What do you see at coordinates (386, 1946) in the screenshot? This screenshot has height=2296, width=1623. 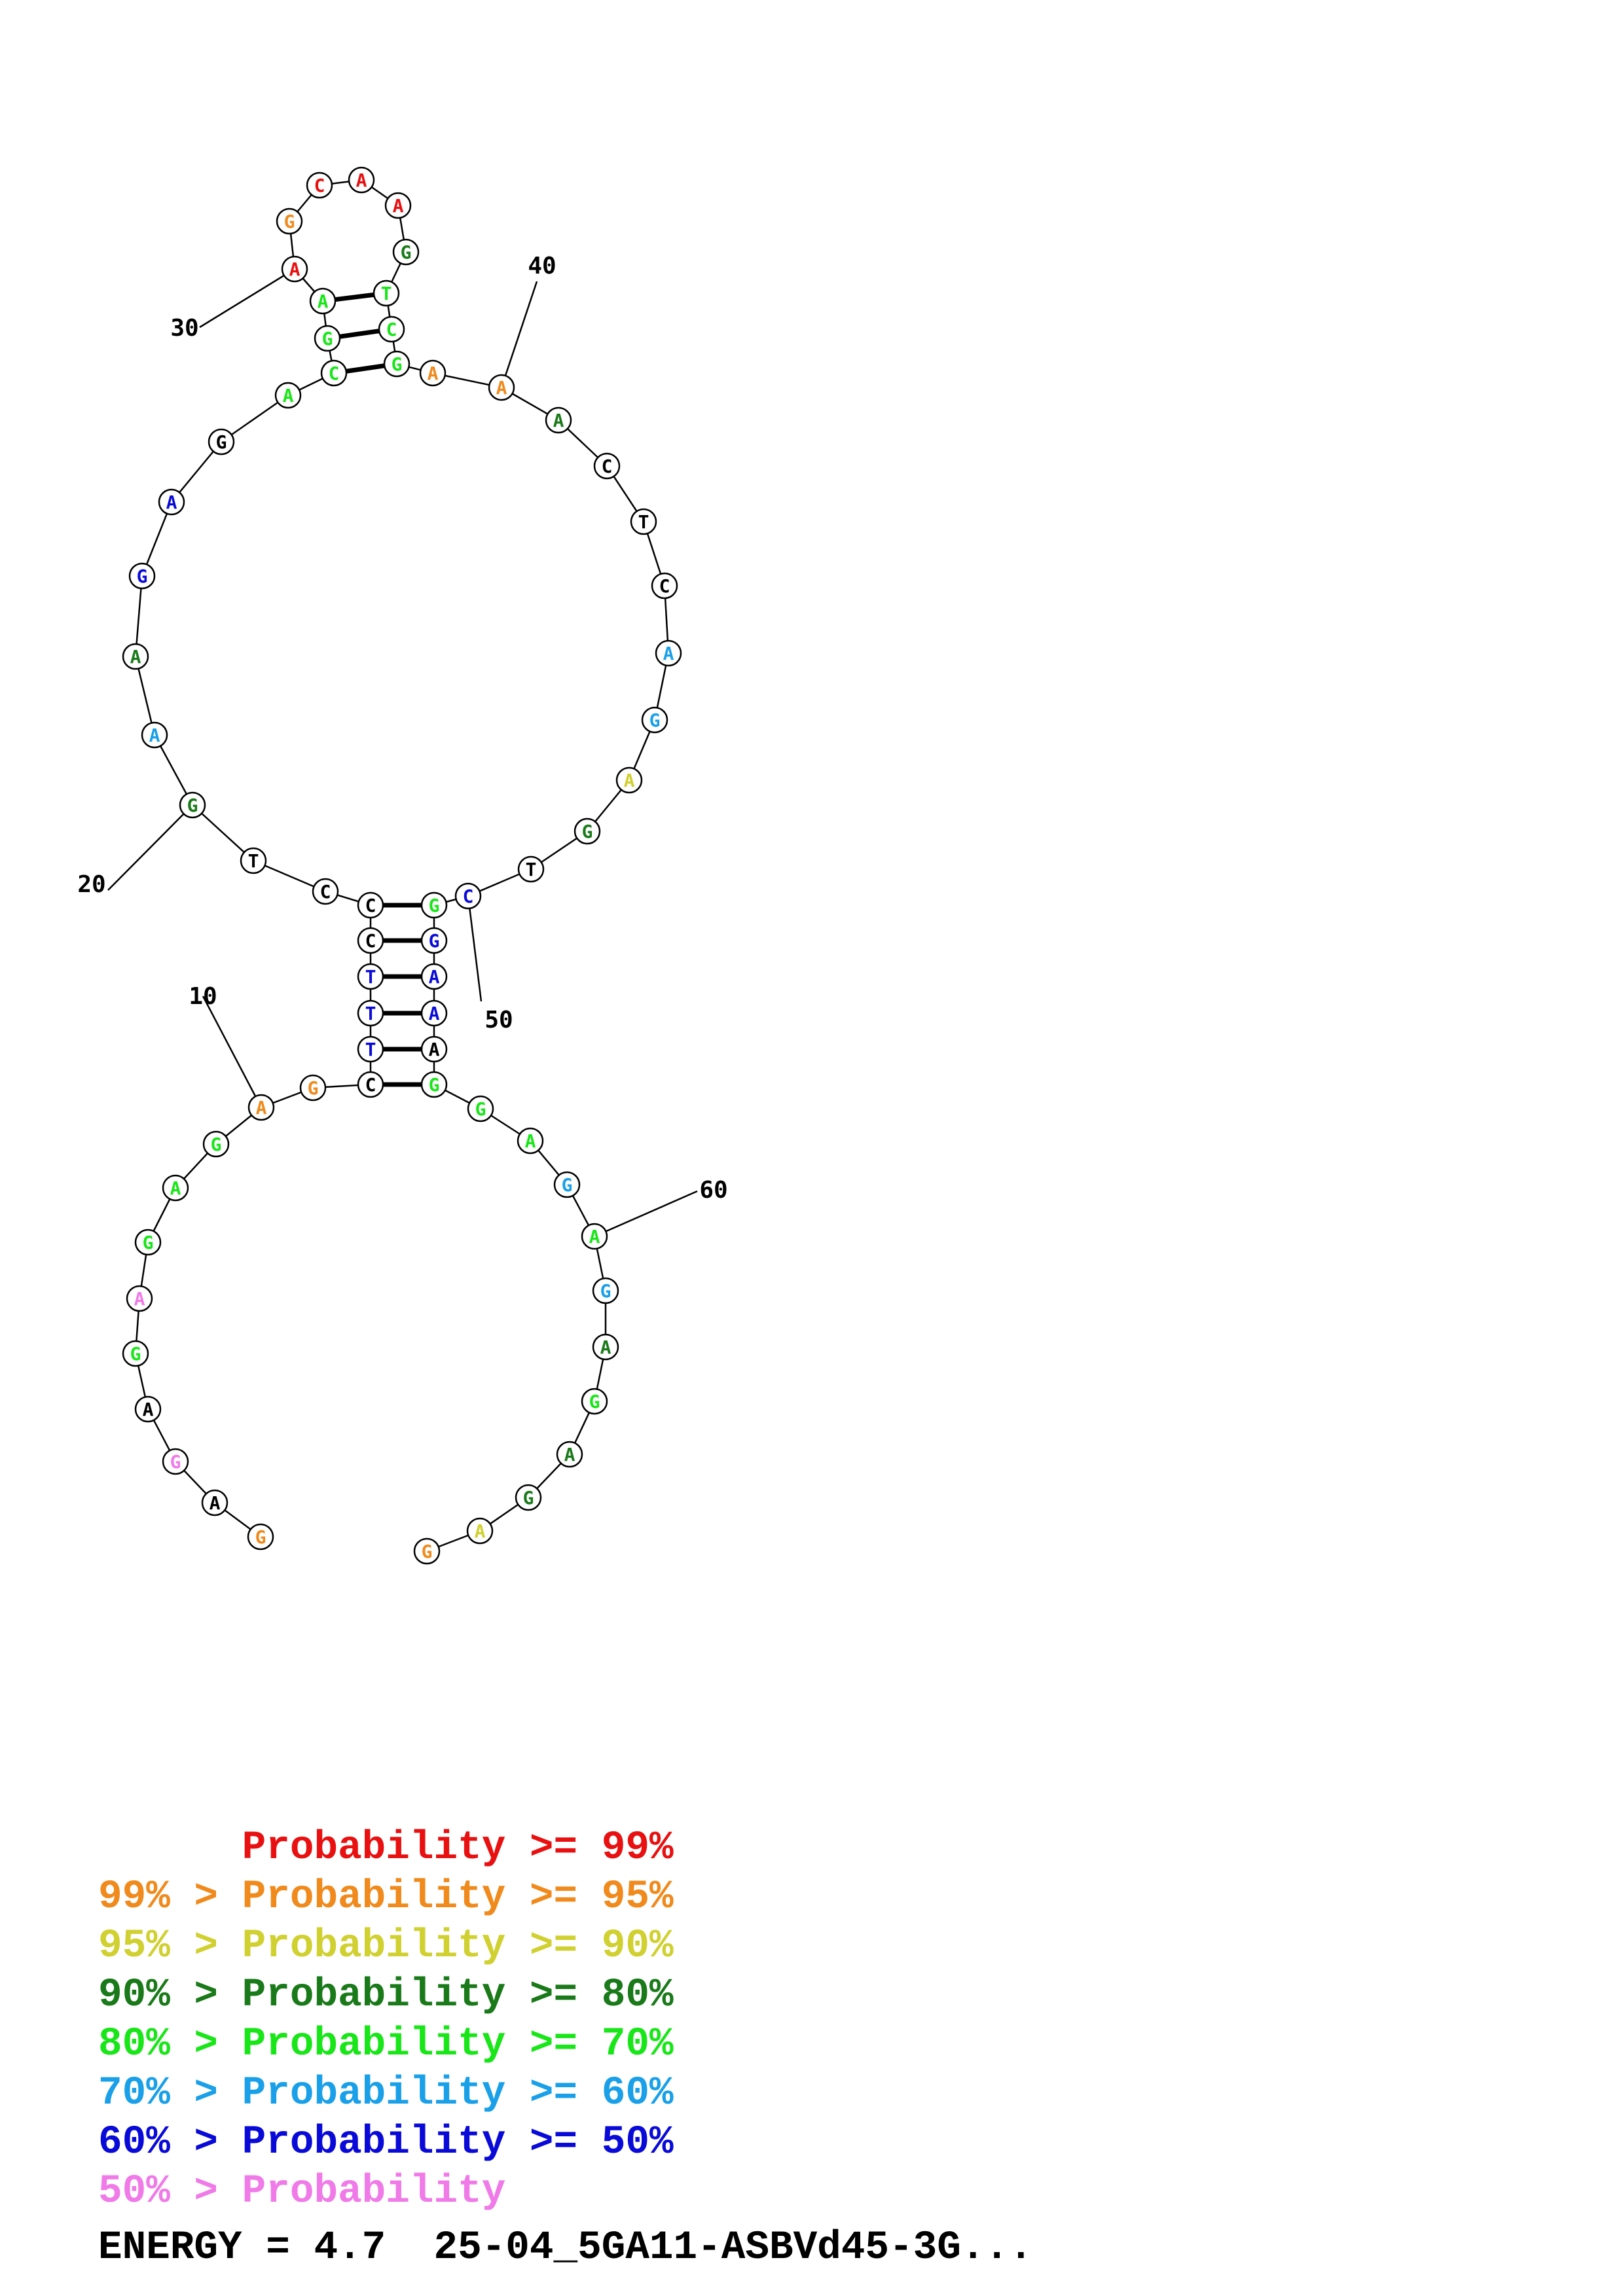 I see `legend-row: 95% > Probability >= 90%` at bounding box center [386, 1946].